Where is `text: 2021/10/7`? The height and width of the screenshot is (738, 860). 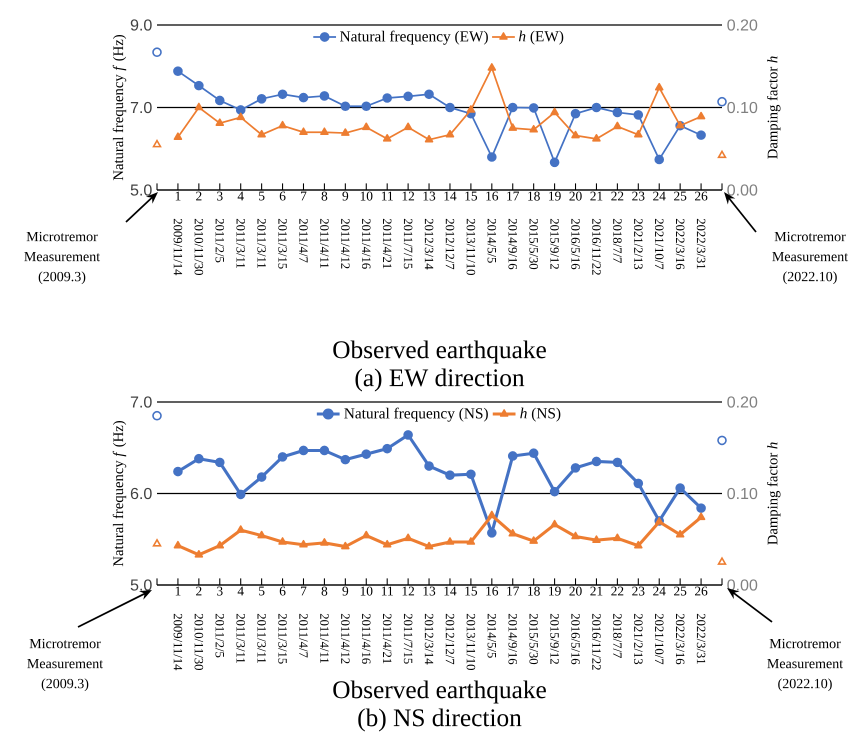 text: 2021/10/7 is located at coordinates (659, 639).